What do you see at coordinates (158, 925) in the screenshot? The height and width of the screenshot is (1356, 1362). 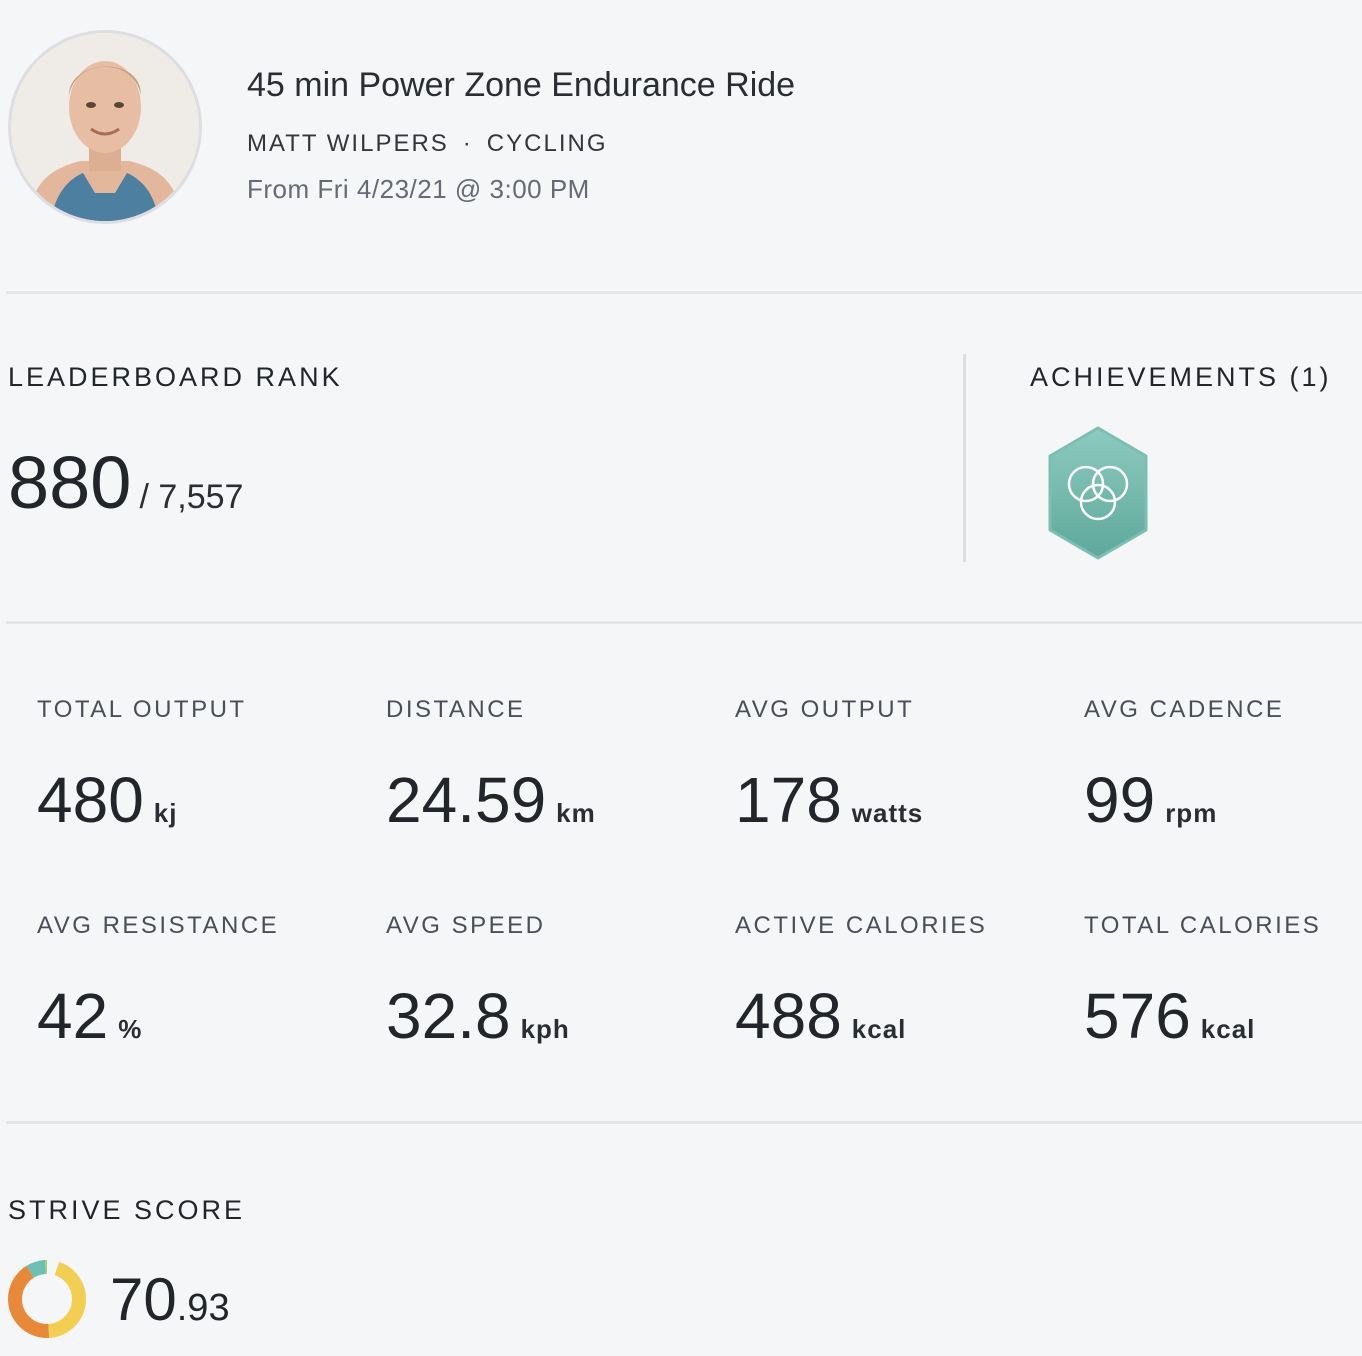 I see `metric-label-avg-resistance: AVG RESISTANCE` at bounding box center [158, 925].